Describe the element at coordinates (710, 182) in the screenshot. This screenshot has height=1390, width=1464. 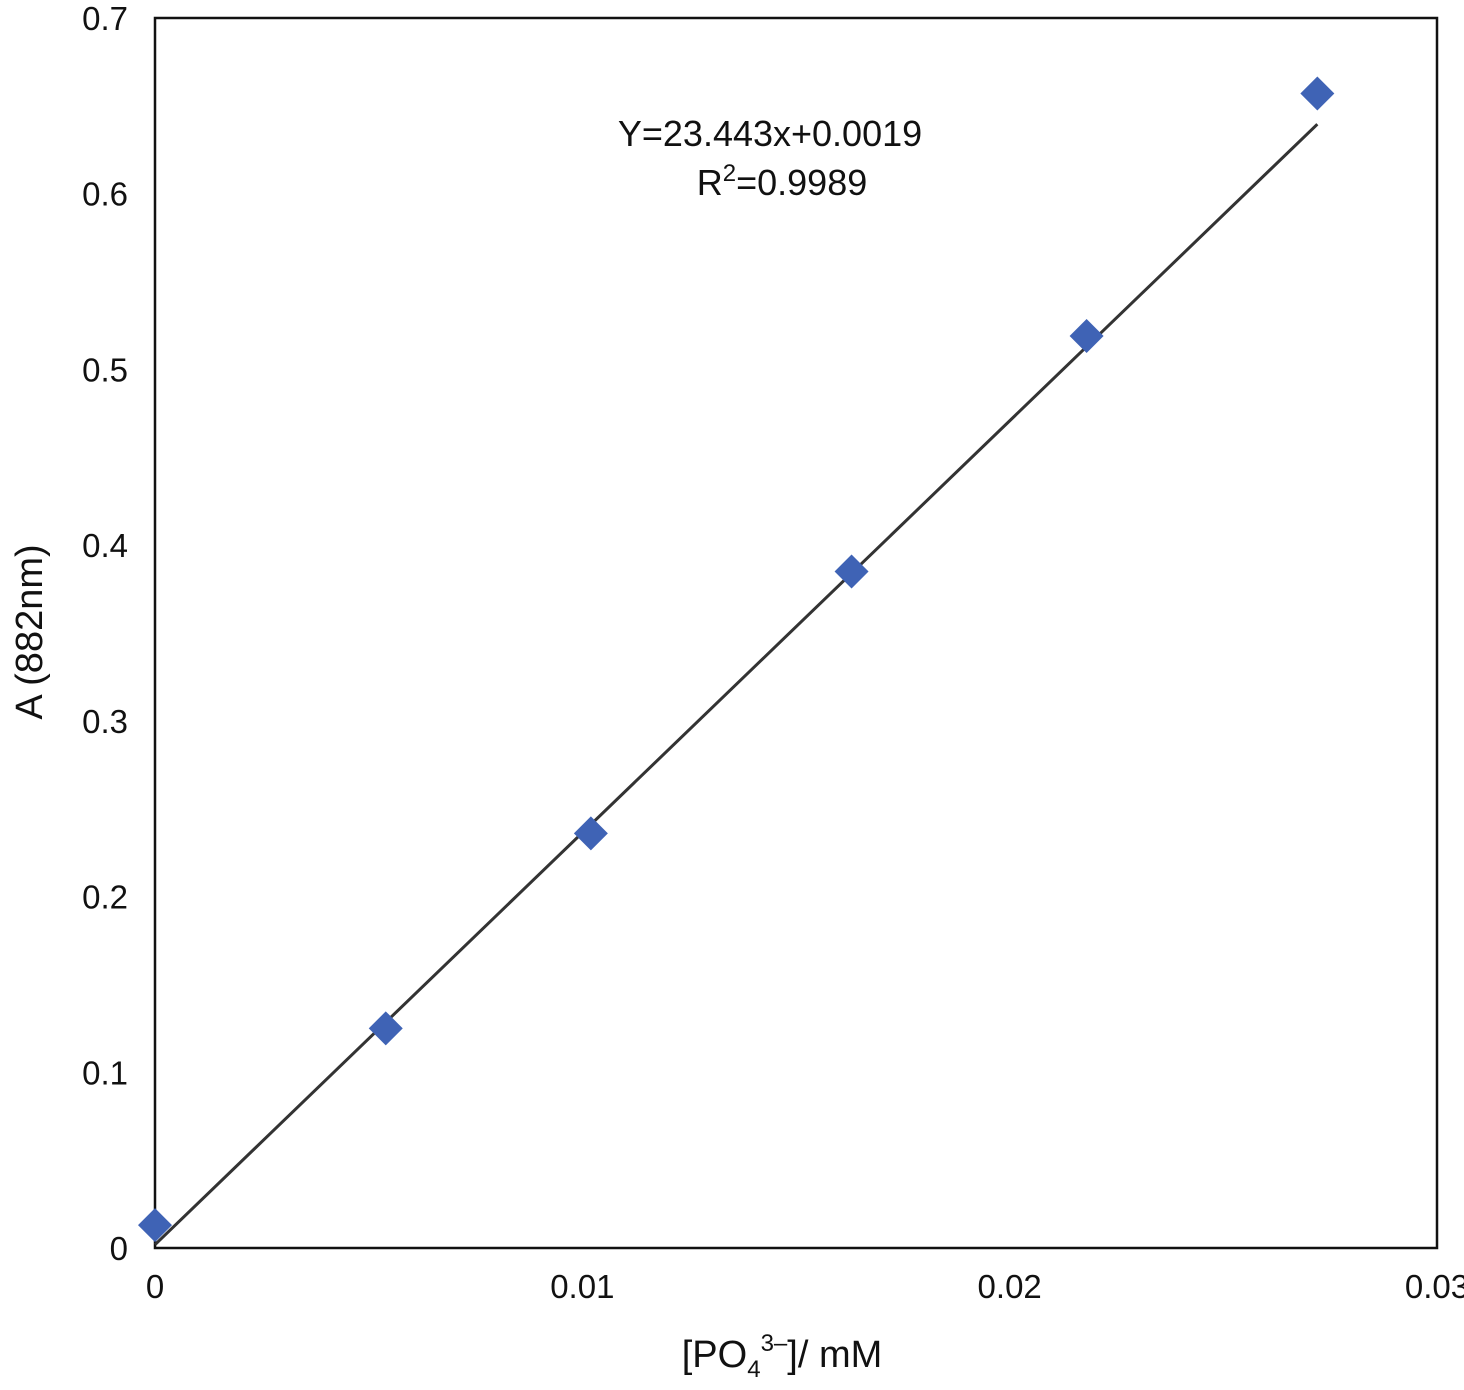
I see `r-squared-letter: R` at that location.